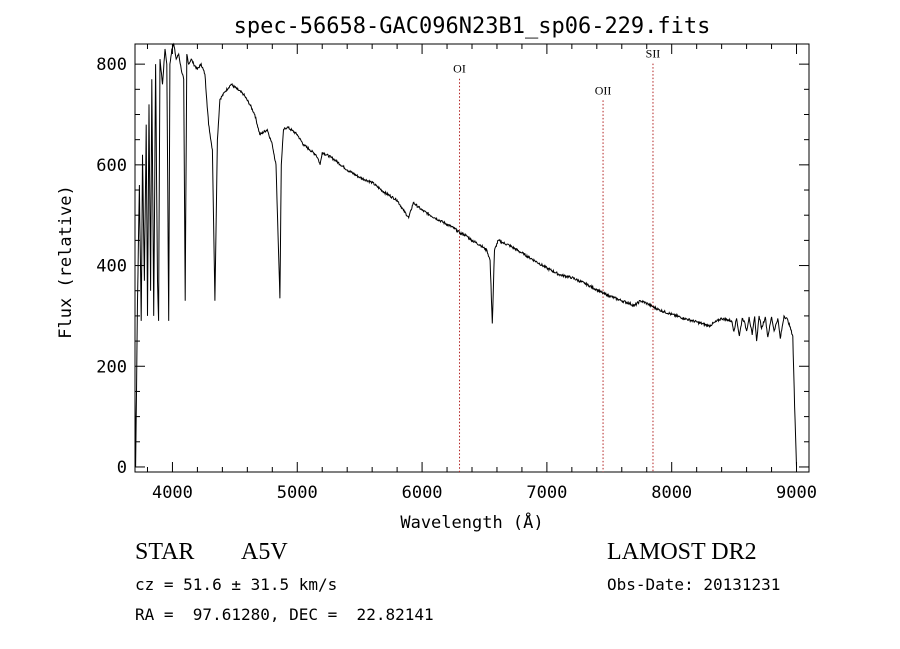 The width and height of the screenshot is (900, 649). I want to click on spectral-type: A5V, so click(264, 552).